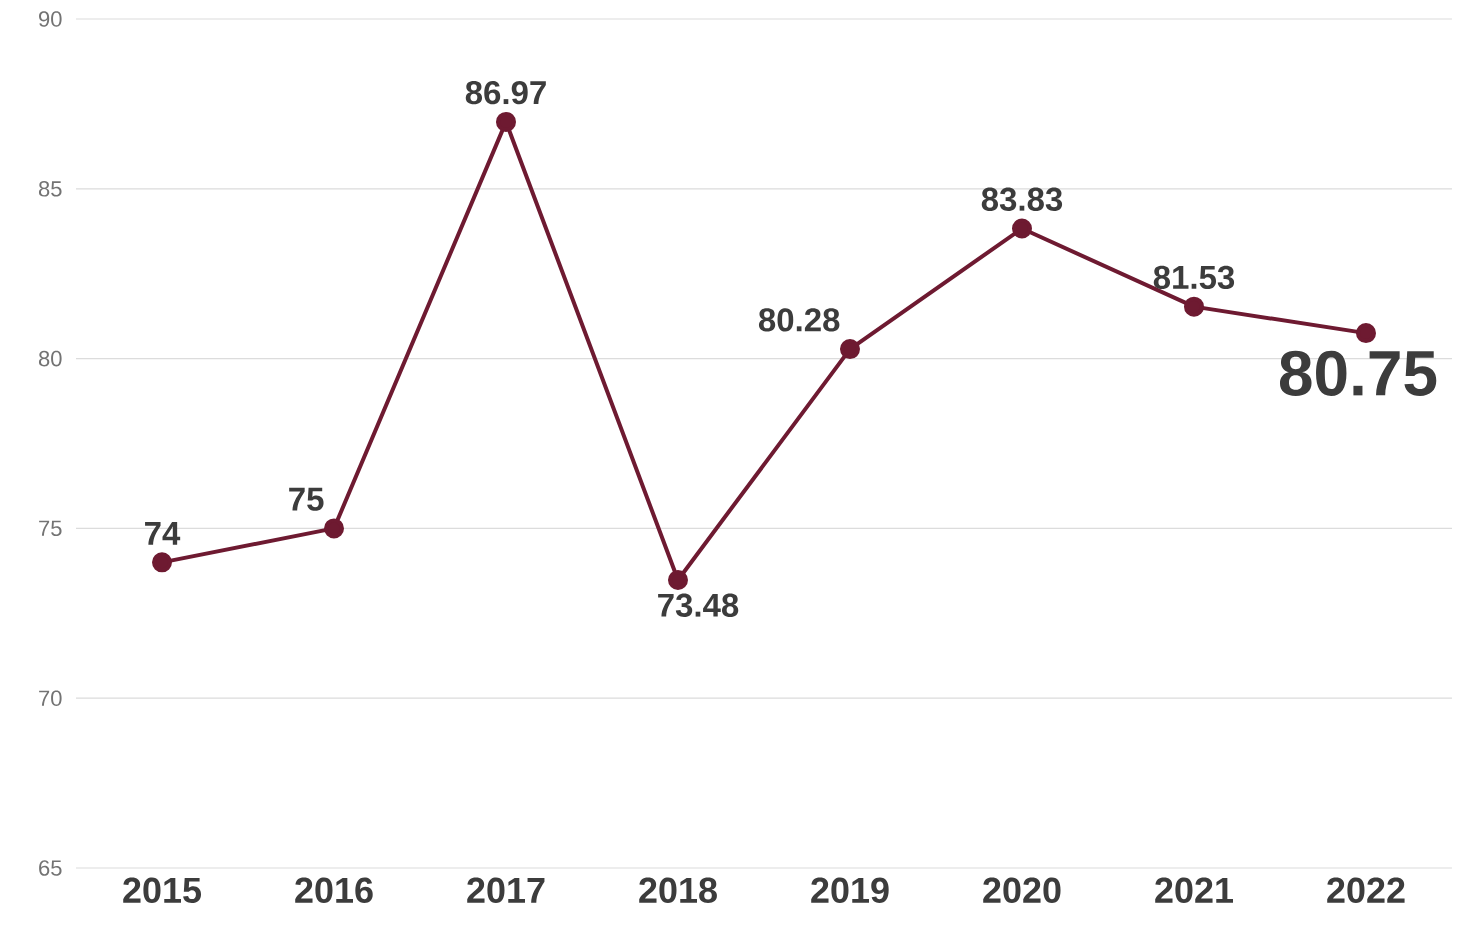 Image resolution: width=1462 pixels, height=943 pixels. What do you see at coordinates (50, 19) in the screenshot?
I see `y-tick-label: 90` at bounding box center [50, 19].